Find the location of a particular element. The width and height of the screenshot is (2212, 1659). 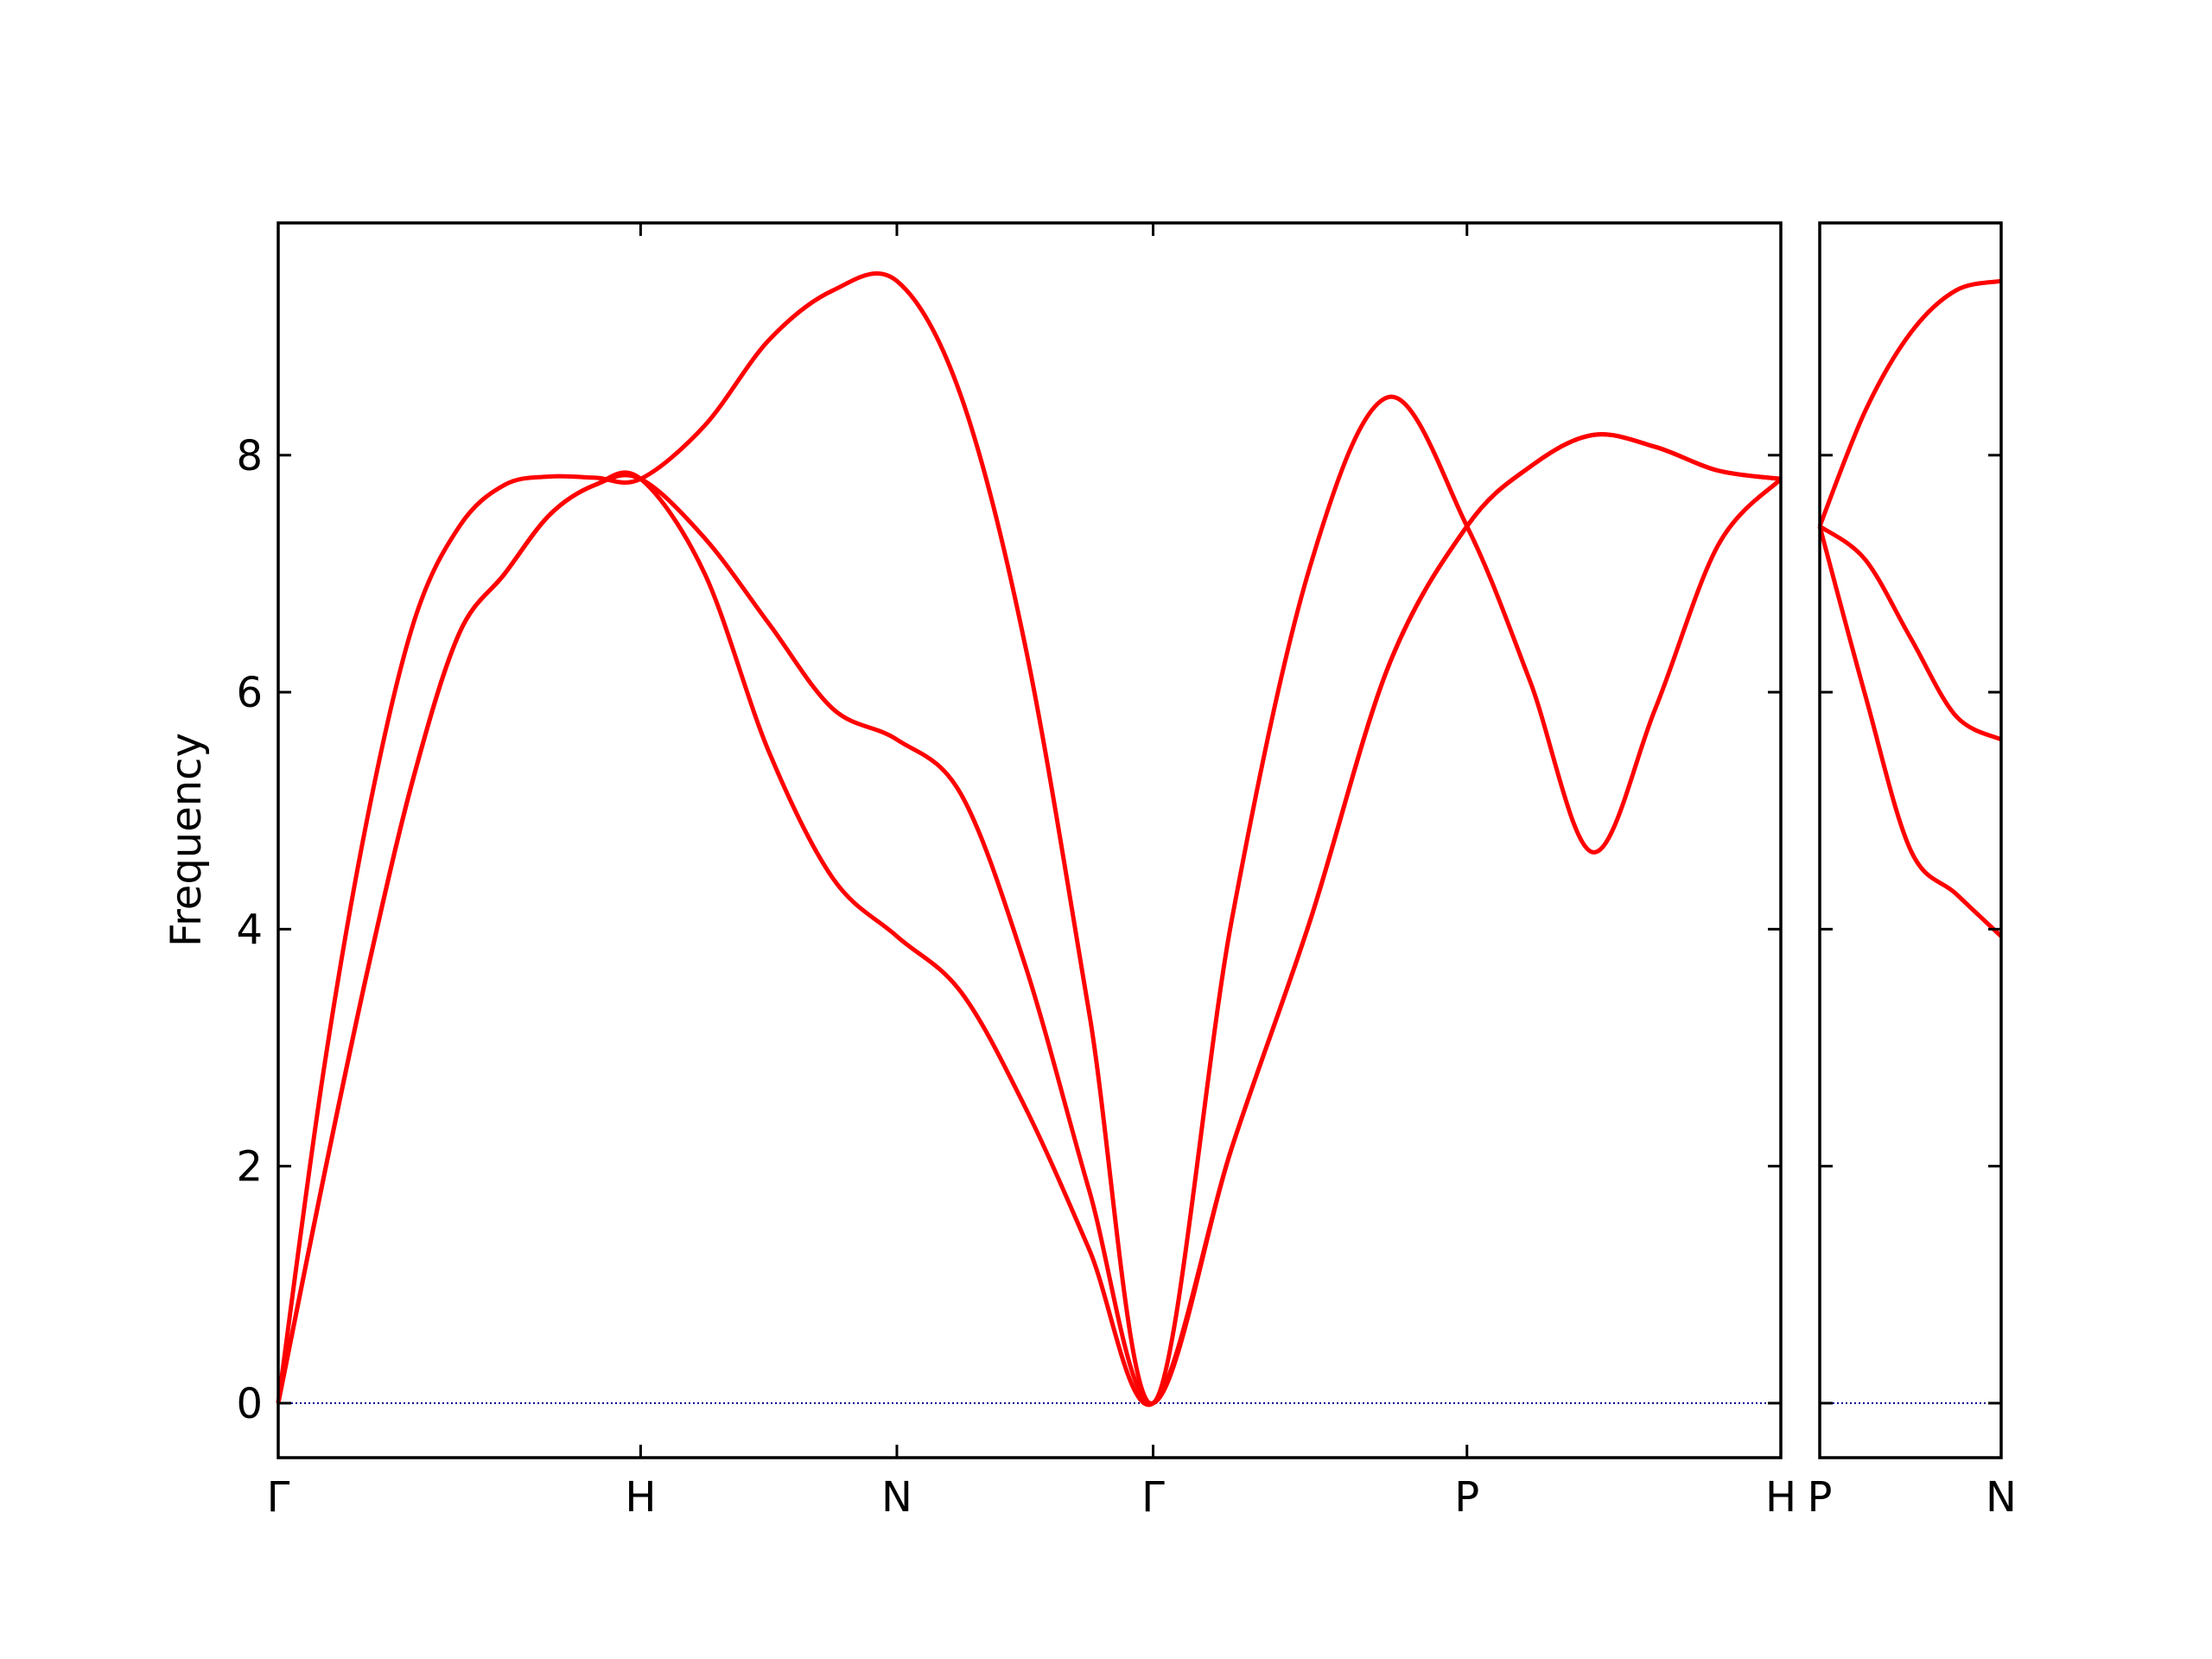

plot-frame is located at coordinates (1910, 840).